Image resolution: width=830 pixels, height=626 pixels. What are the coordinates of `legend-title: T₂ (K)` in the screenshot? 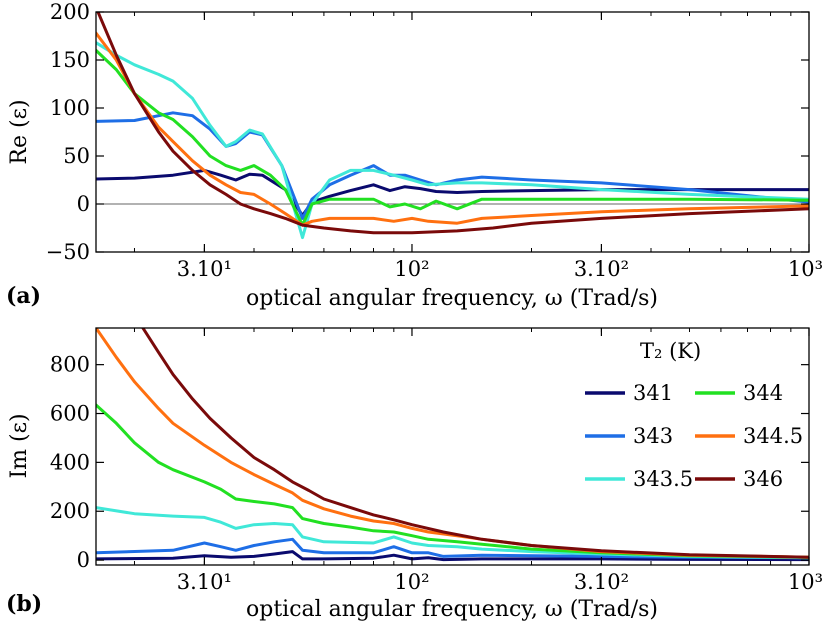 It's located at (670, 351).